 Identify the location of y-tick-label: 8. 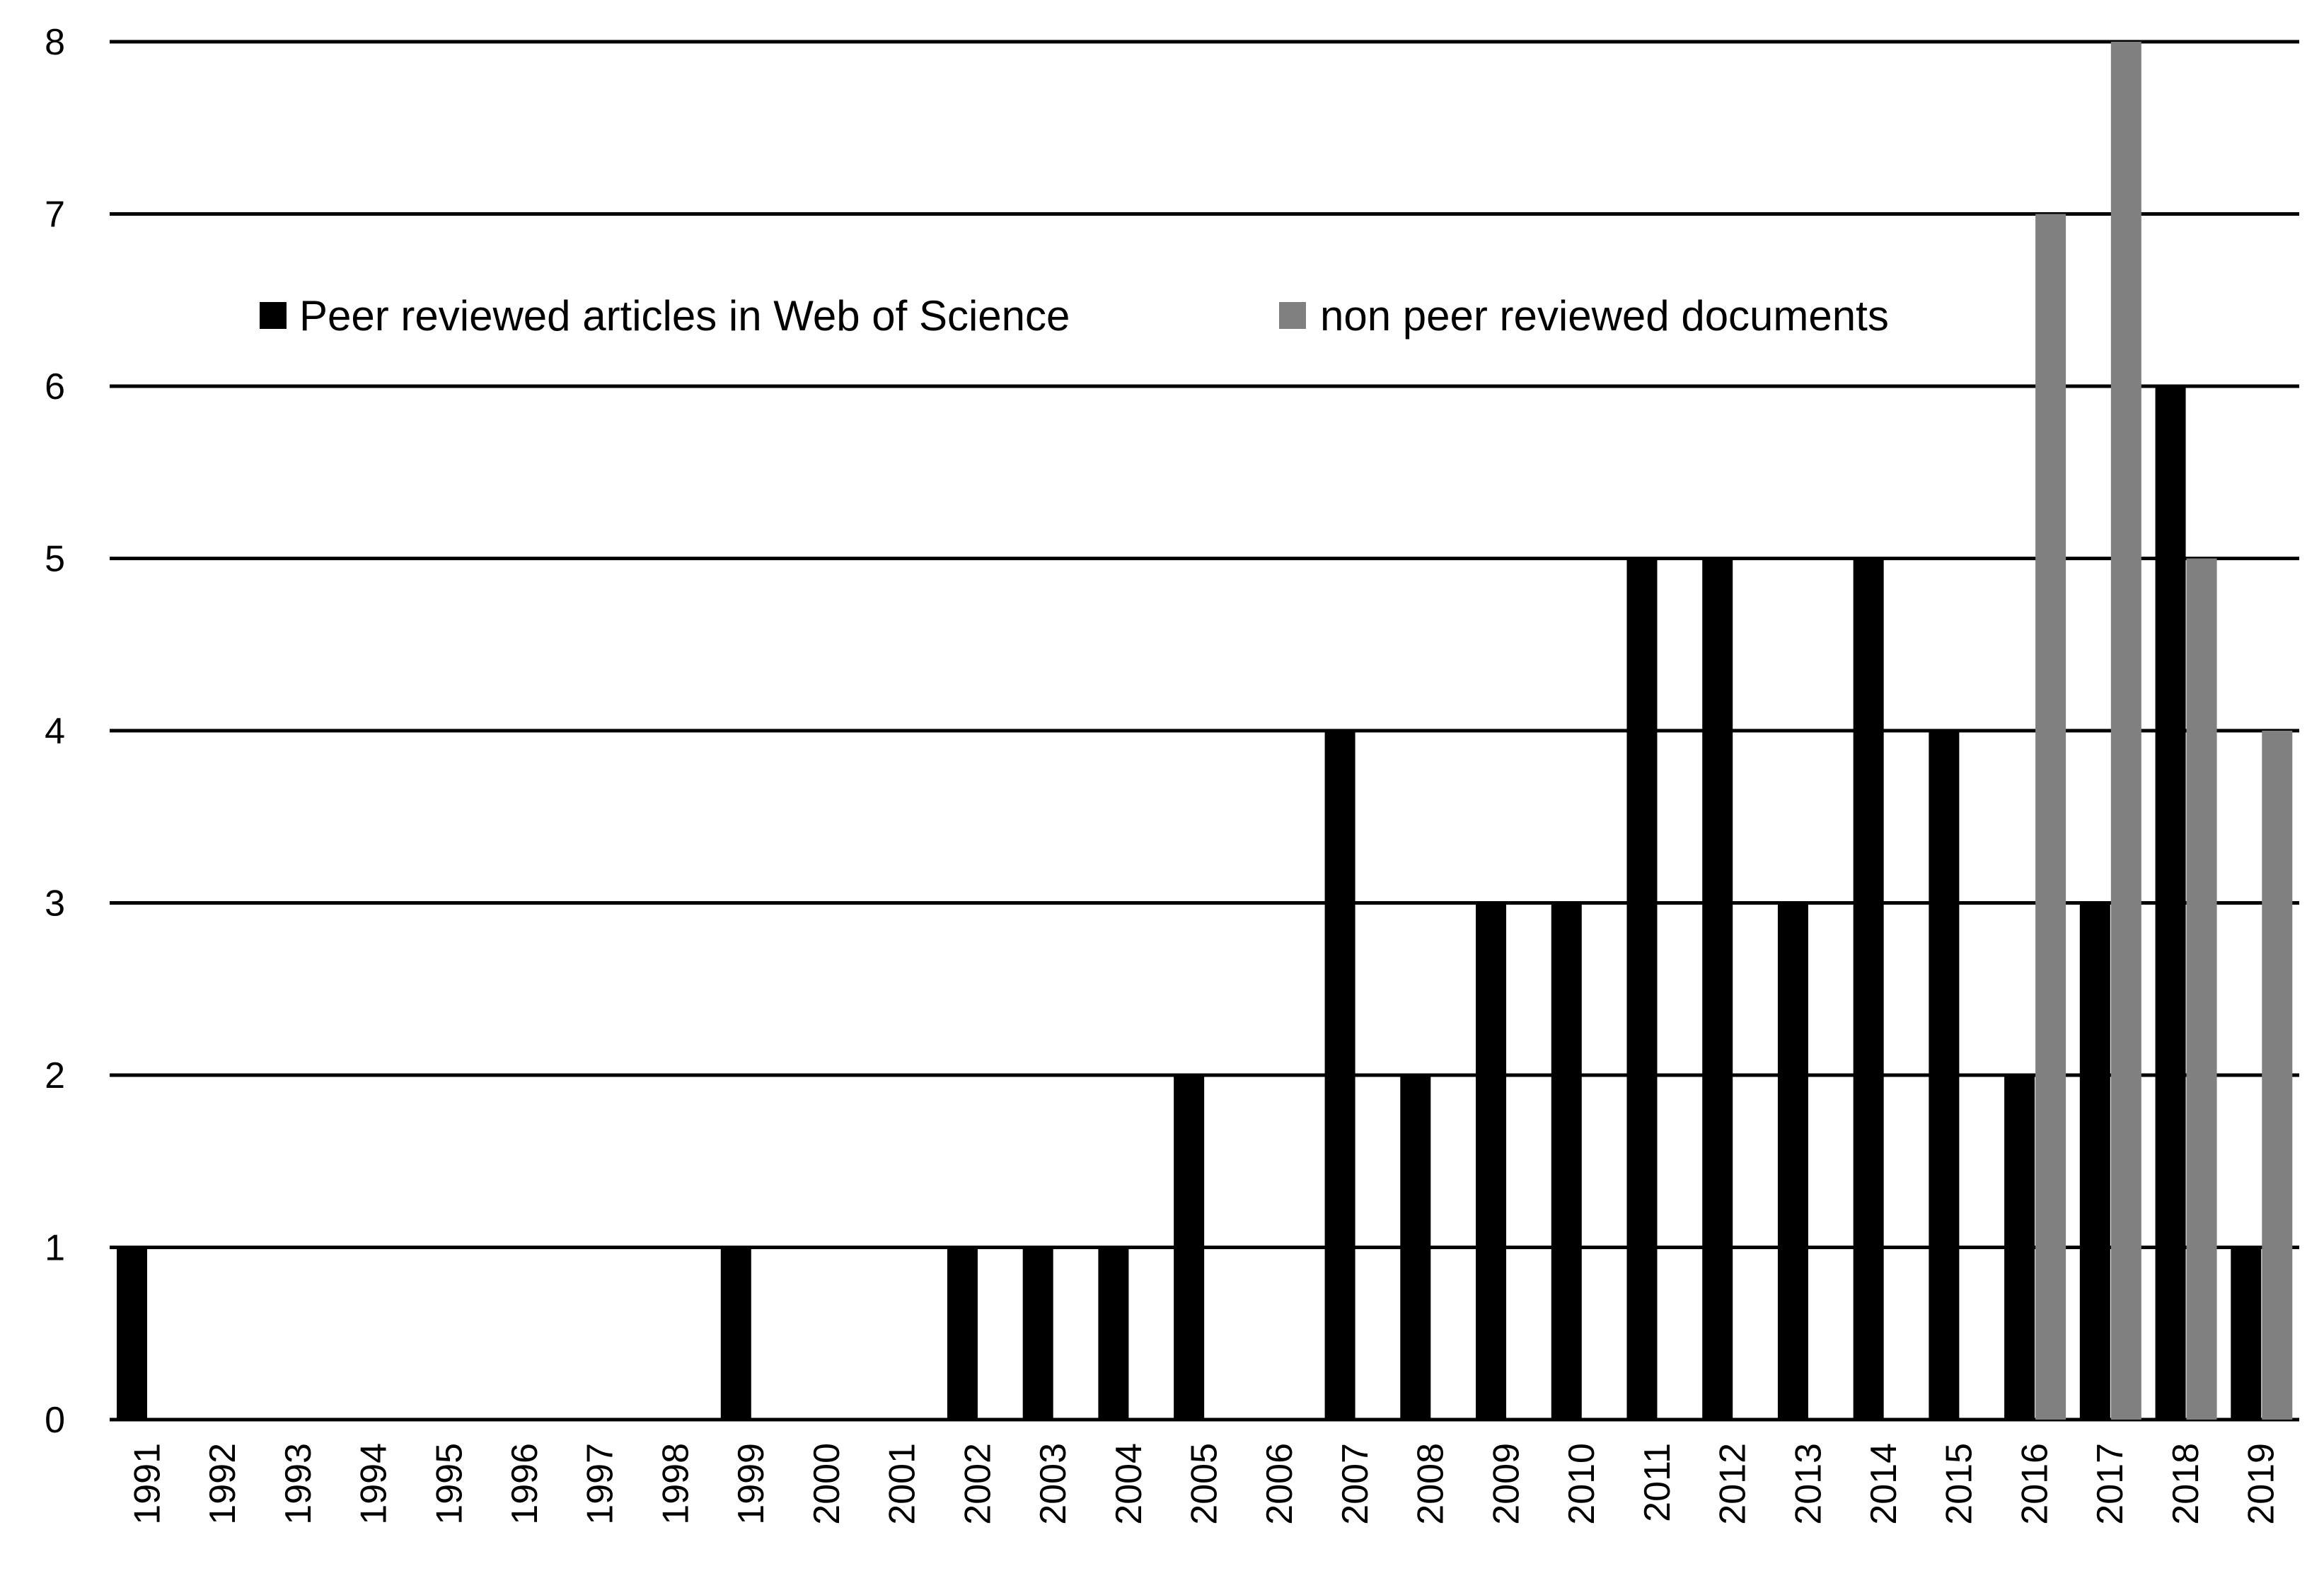
(55, 42).